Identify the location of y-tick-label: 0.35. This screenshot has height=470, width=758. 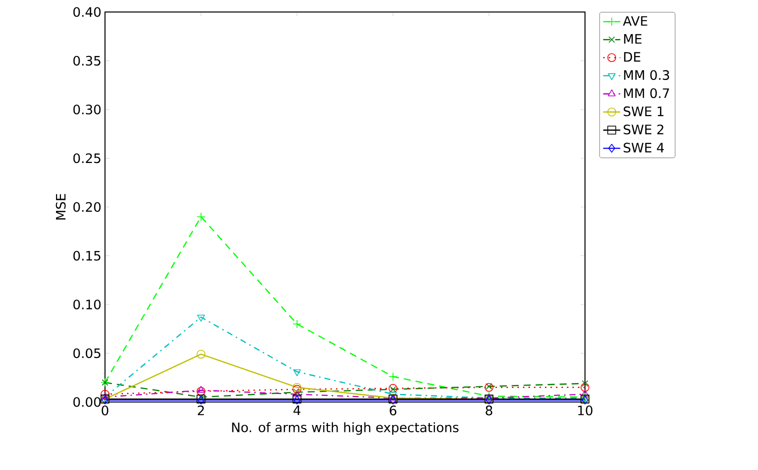
(86, 61).